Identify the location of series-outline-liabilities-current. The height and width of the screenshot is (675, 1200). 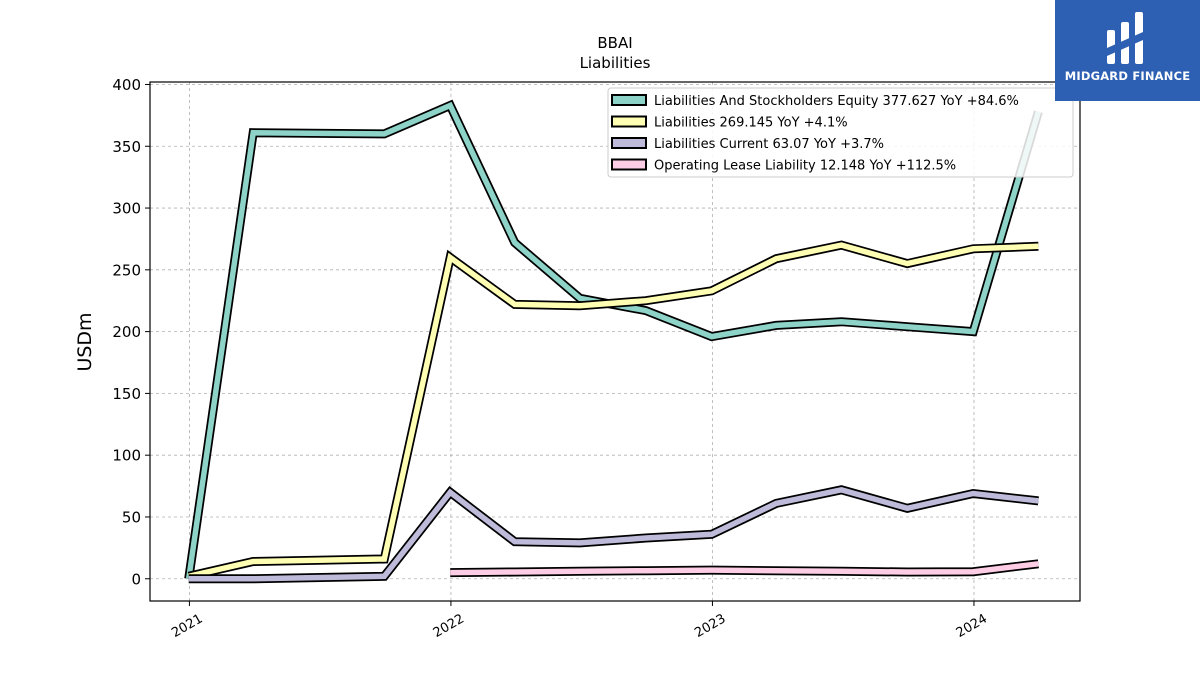
(613, 534).